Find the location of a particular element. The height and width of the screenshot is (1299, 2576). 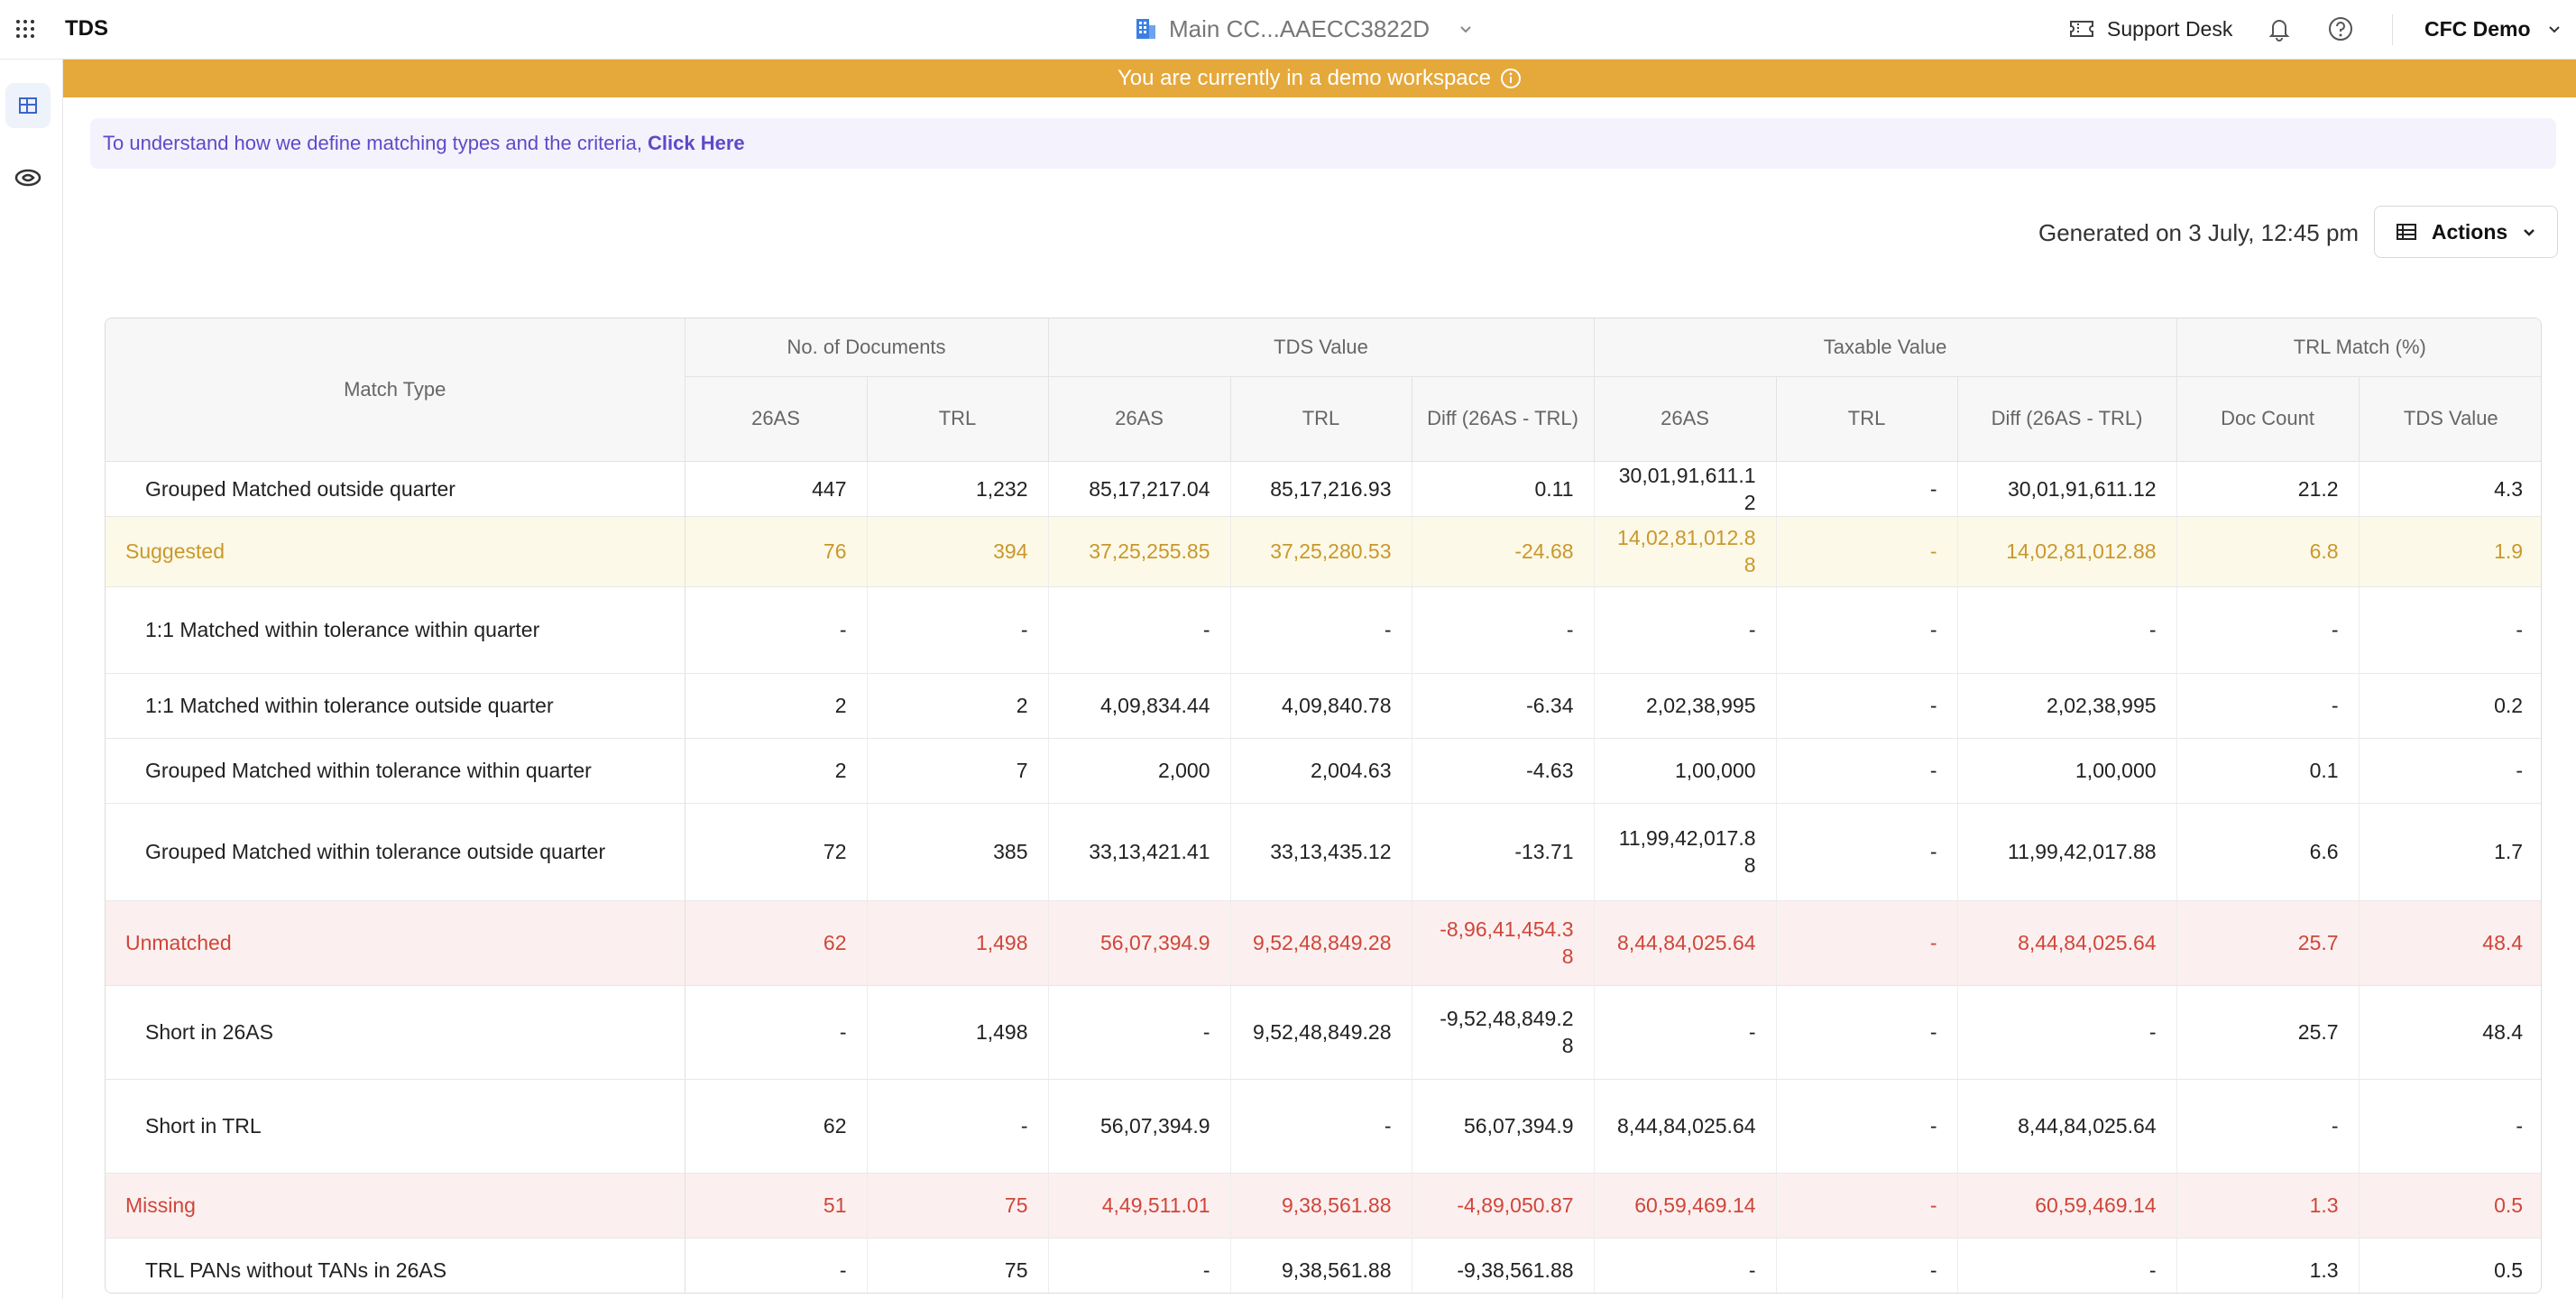

col-header: 26AS is located at coordinates (1685, 419).